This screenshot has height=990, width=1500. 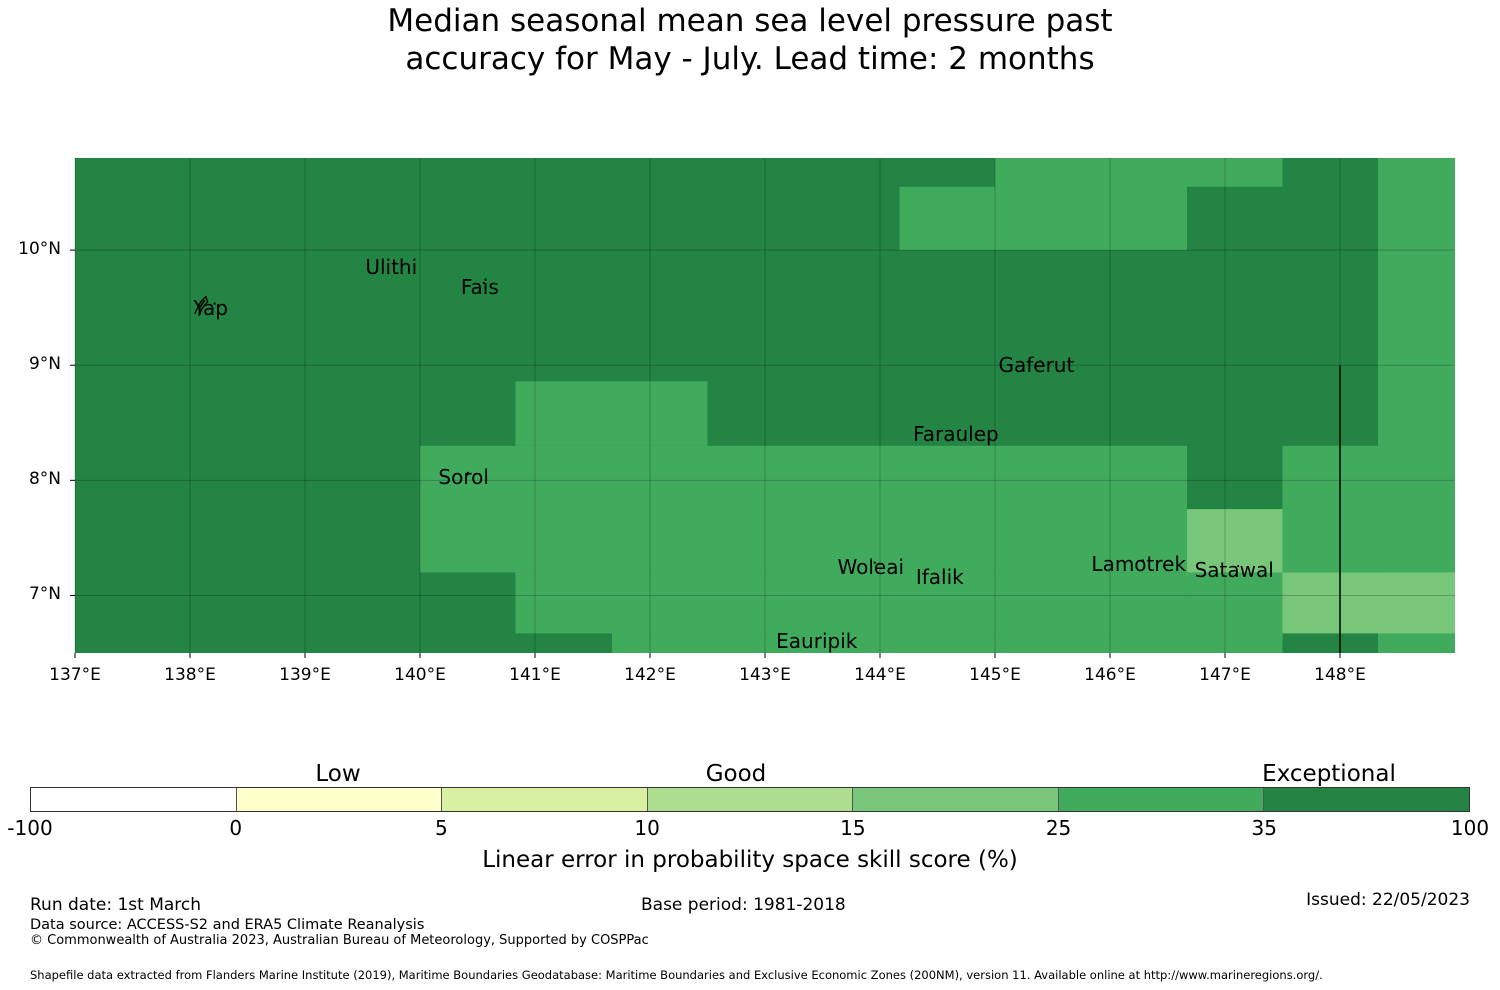 What do you see at coordinates (650, 675) in the screenshot?
I see `lon-label-142: 142°E` at bounding box center [650, 675].